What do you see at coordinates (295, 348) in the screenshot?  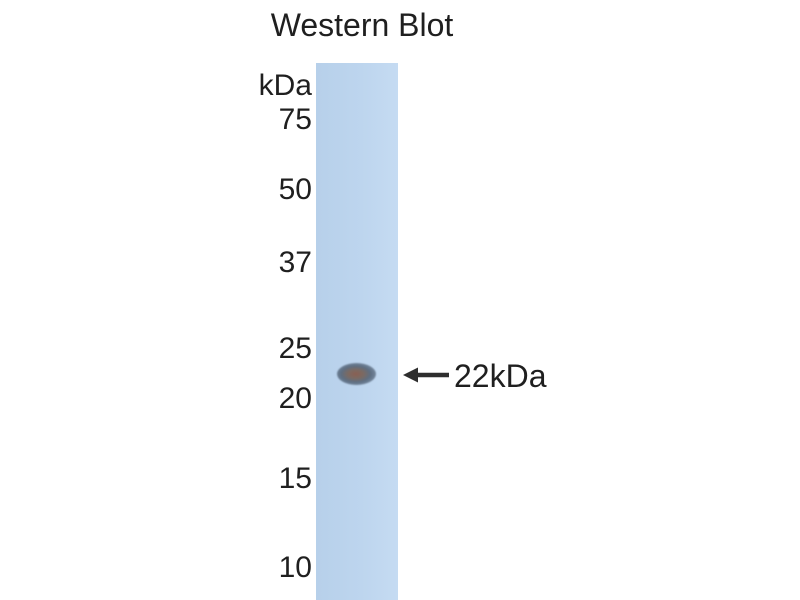 I see `ladder-marker-25: 25` at bounding box center [295, 348].